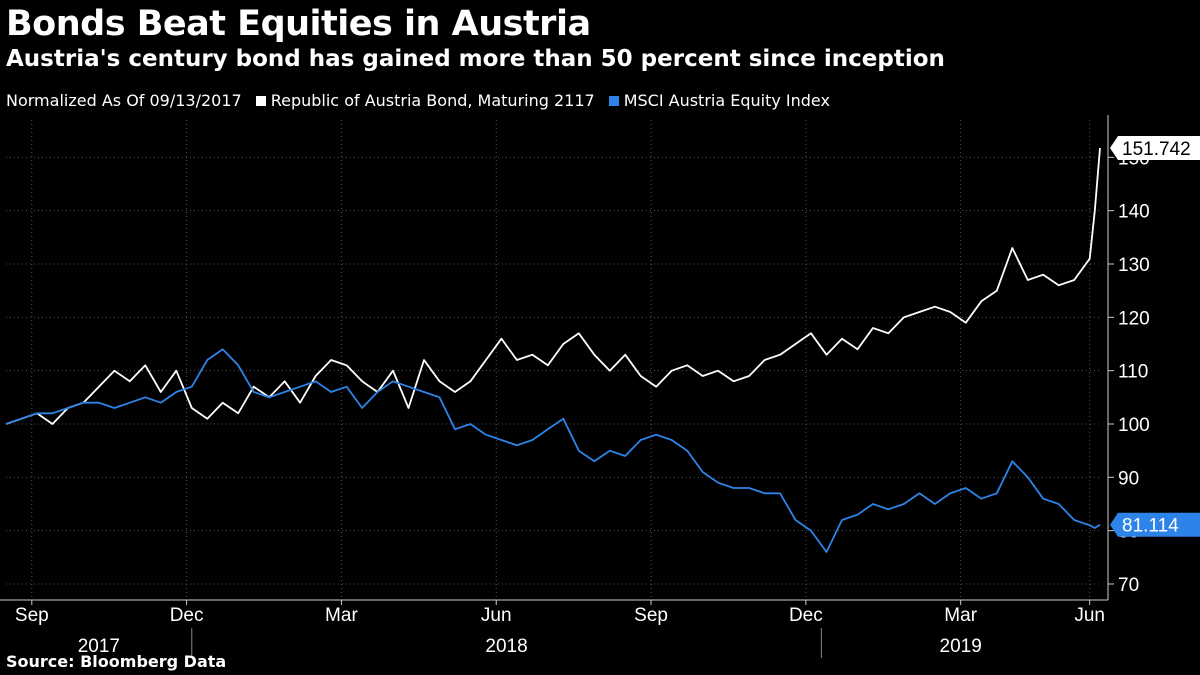 Image resolution: width=1200 pixels, height=675 pixels. I want to click on bond-last-value-callout: 151.742, so click(1155, 148).